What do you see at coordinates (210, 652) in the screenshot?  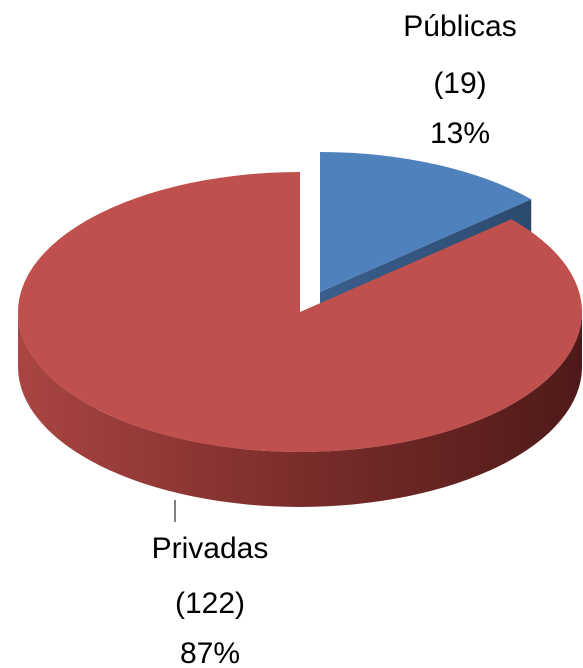 I see `percent-label: 87%` at bounding box center [210, 652].